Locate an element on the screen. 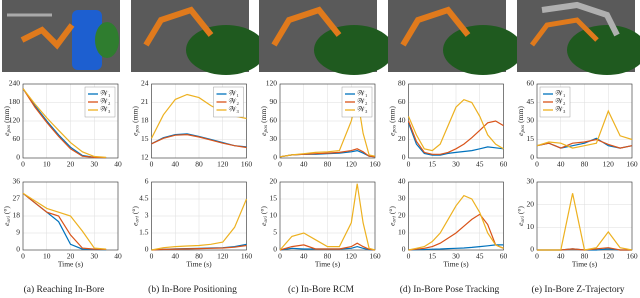 This screenshot has width=640, height=298. y-label-subscript: ori is located at coordinates (523, 219).